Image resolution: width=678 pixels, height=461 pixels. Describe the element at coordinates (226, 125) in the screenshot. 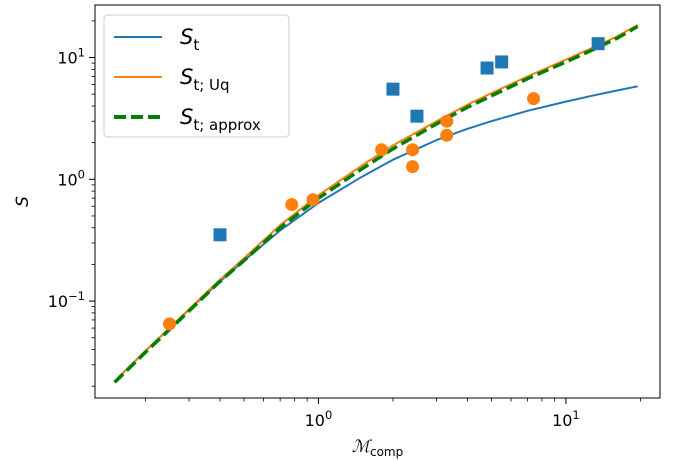

I see `legend-label-subscript: t; approx` at that location.